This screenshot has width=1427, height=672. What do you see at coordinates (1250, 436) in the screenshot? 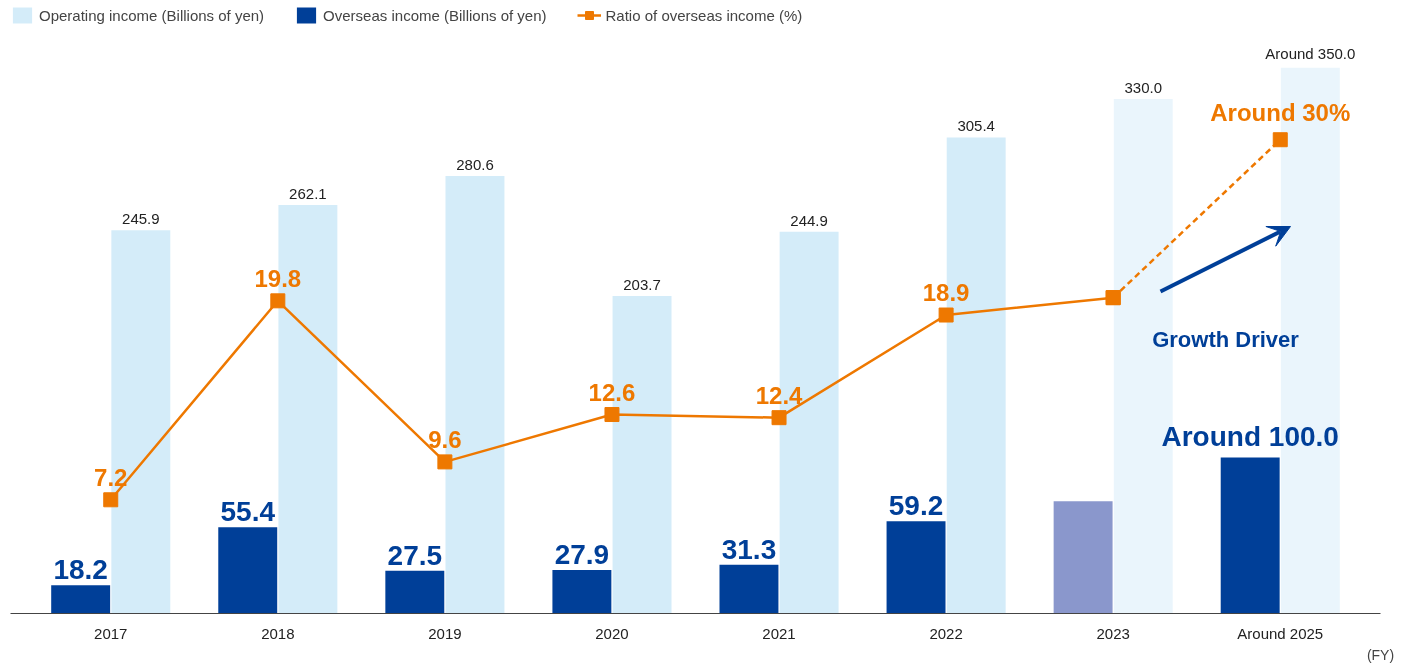
I see `data-label: Around 100.0` at bounding box center [1250, 436].